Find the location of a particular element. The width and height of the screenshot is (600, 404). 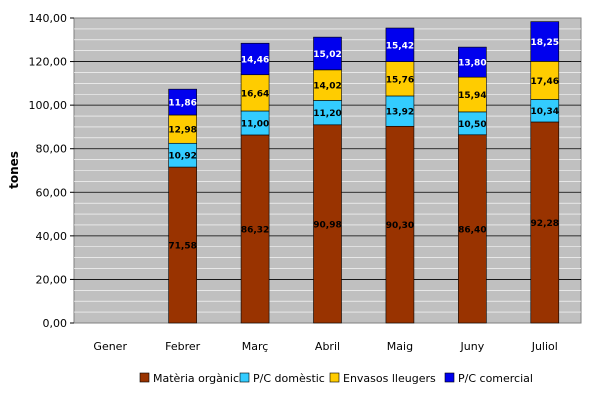

legend-label: P/C domèstic is located at coordinates (289, 378).